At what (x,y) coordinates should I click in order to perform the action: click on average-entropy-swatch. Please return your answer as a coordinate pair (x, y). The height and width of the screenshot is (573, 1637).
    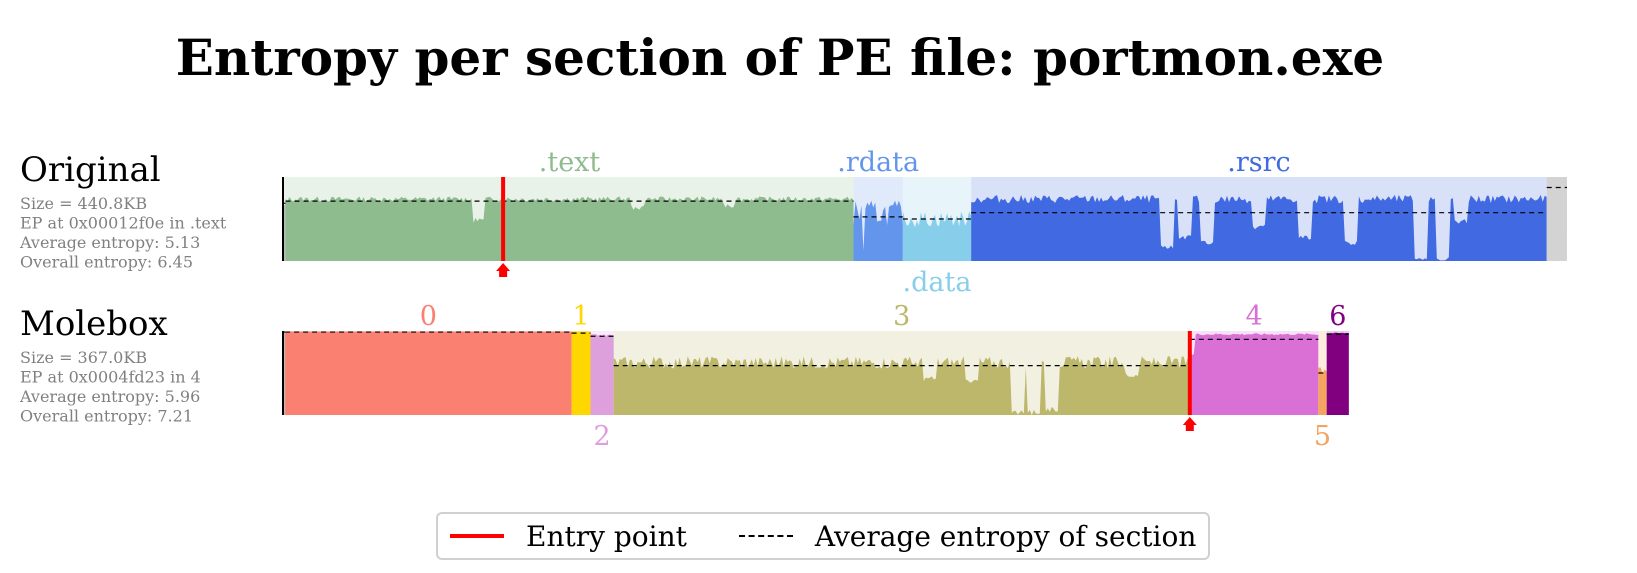
    Looking at the image, I should click on (765, 536).